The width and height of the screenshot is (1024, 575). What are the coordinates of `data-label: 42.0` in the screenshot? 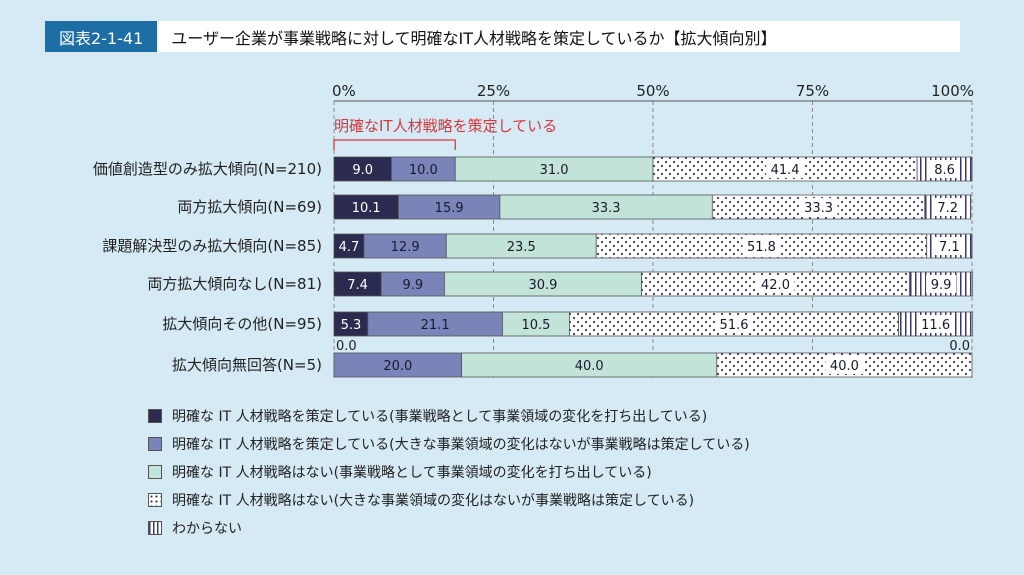 It's located at (775, 285).